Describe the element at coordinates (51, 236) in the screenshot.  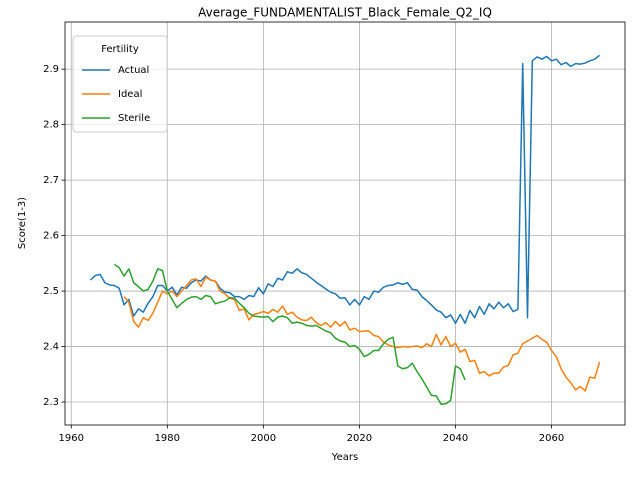
I see `y-tick-label: 2.6` at that location.